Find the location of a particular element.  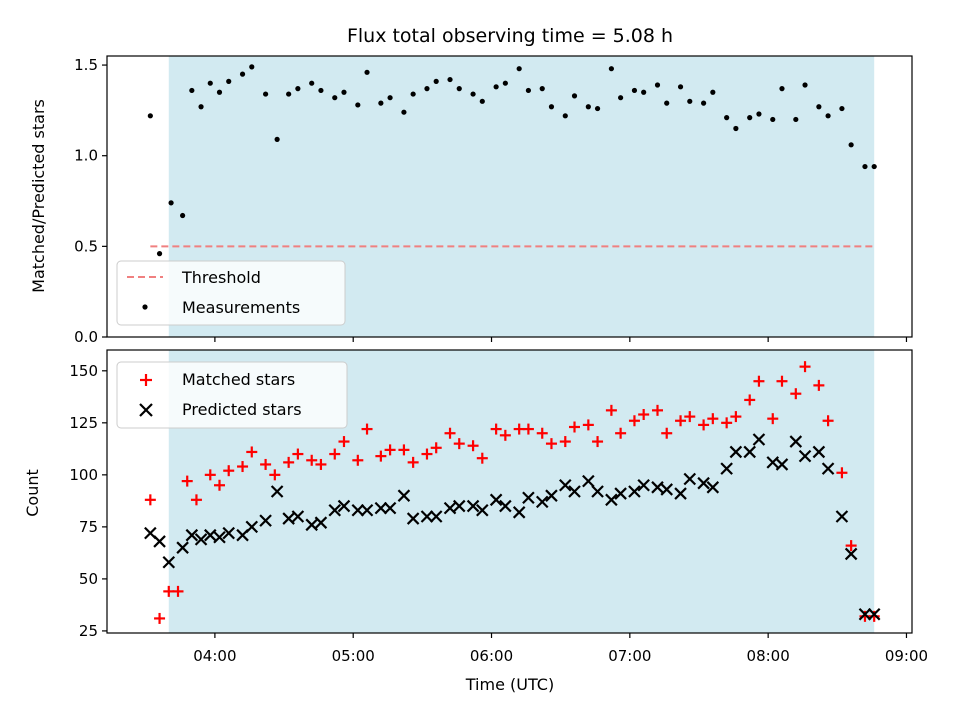

bottom-y-tick-label: 25 is located at coordinates (88, 631).